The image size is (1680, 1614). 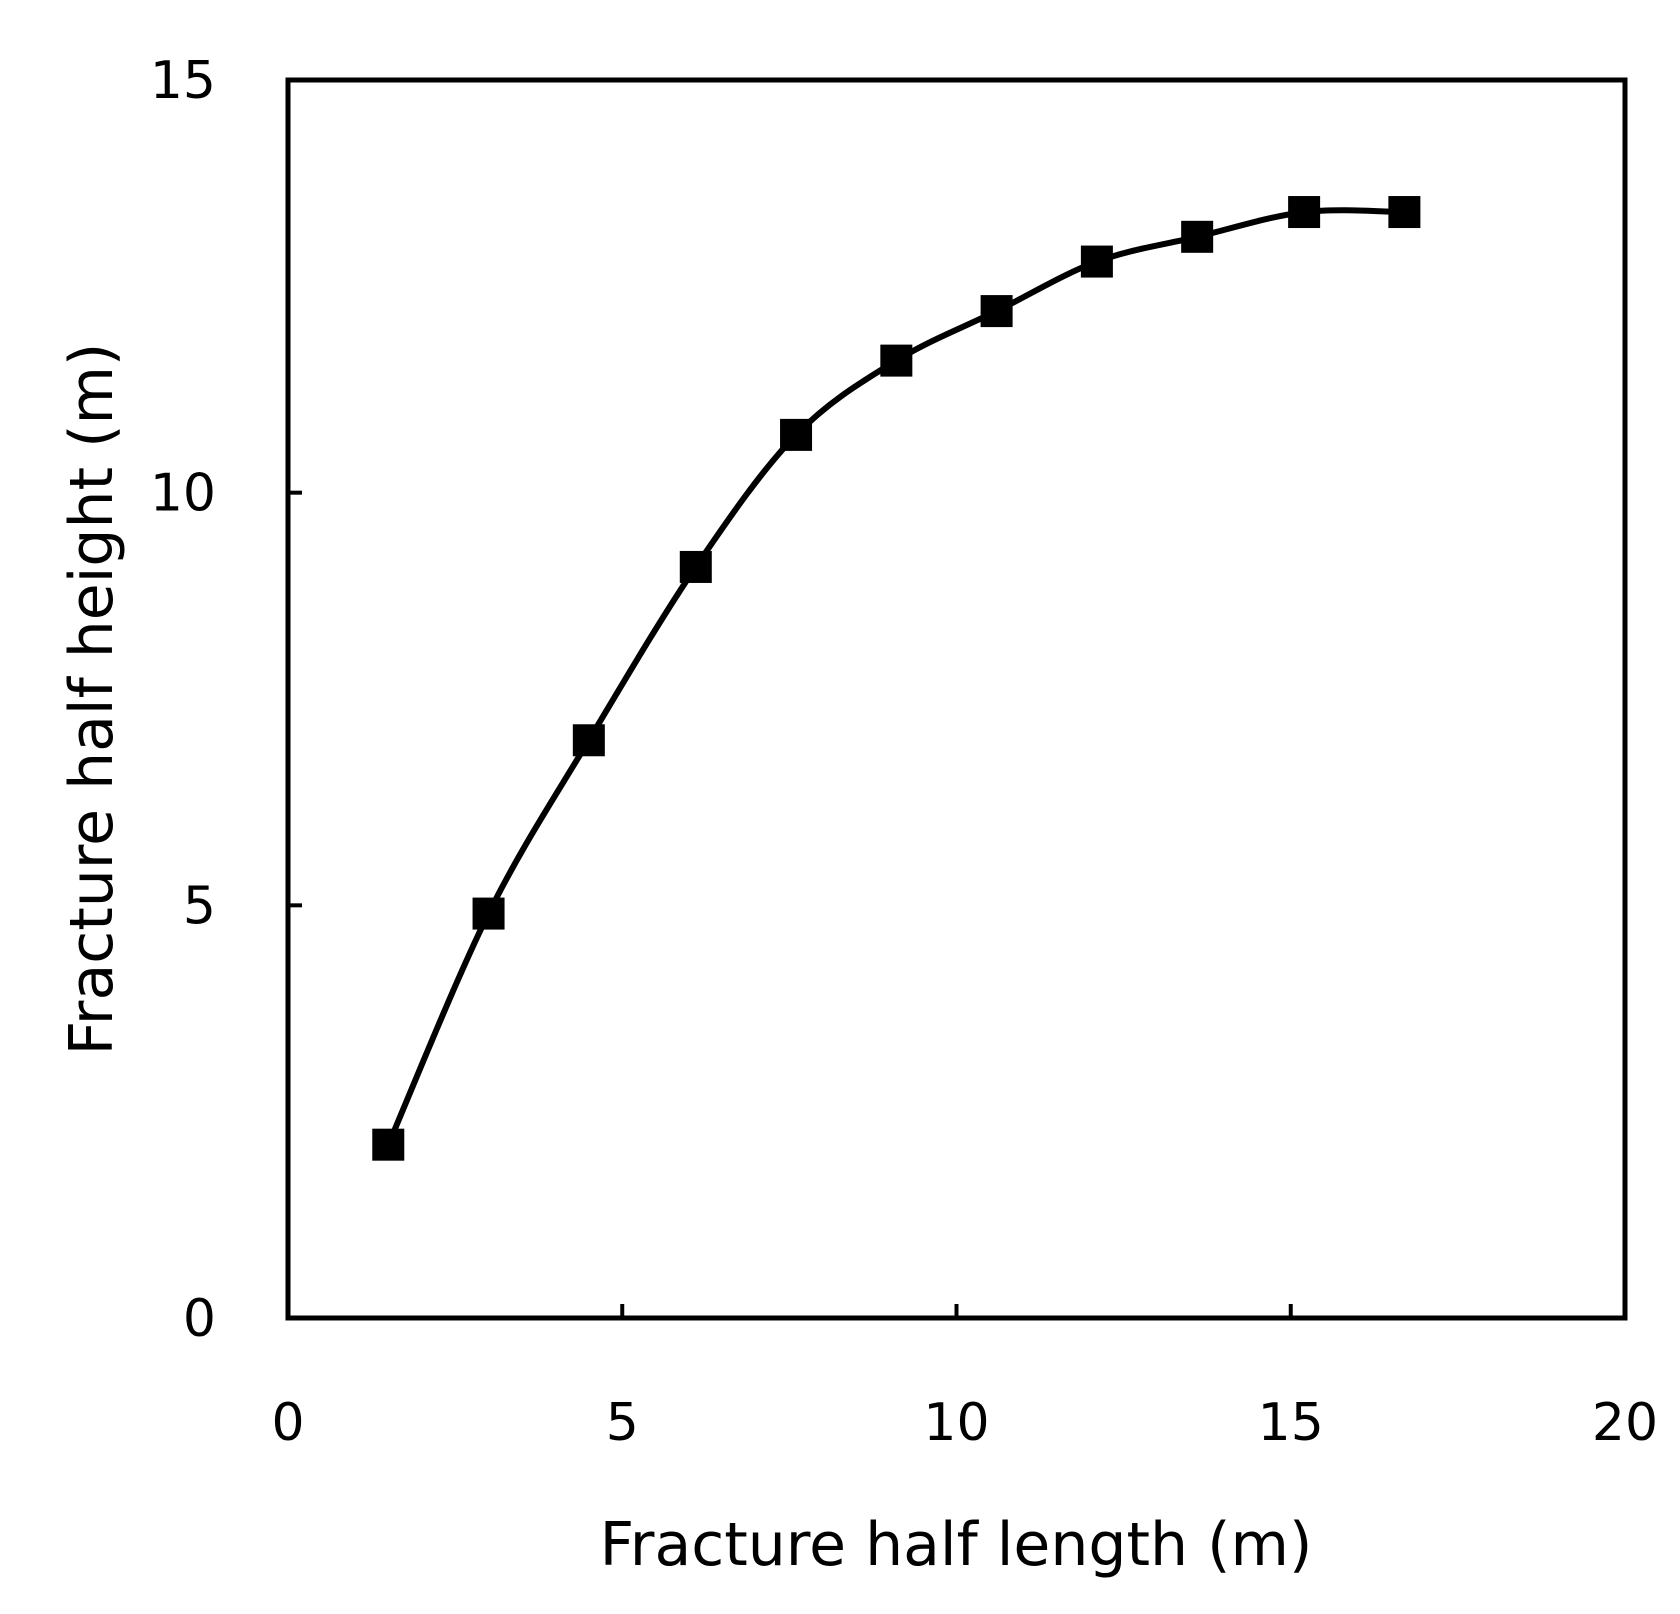 What do you see at coordinates (183, 81) in the screenshot?
I see `y-tick-label: 15` at bounding box center [183, 81].